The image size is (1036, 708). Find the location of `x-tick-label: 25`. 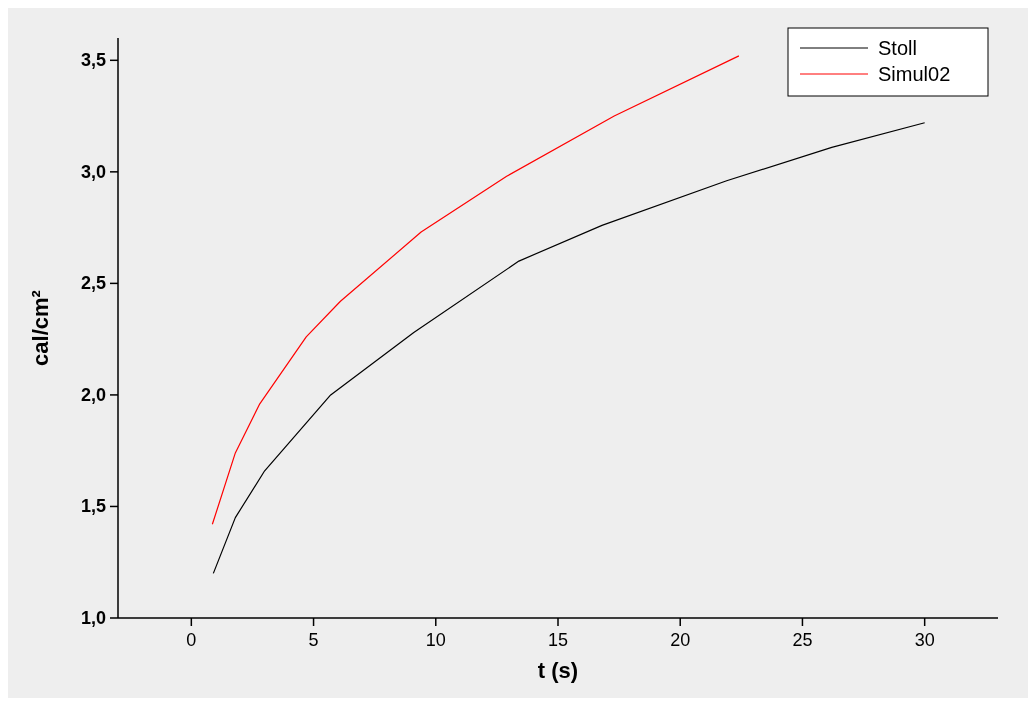

x-tick-label: 25 is located at coordinates (802, 640).